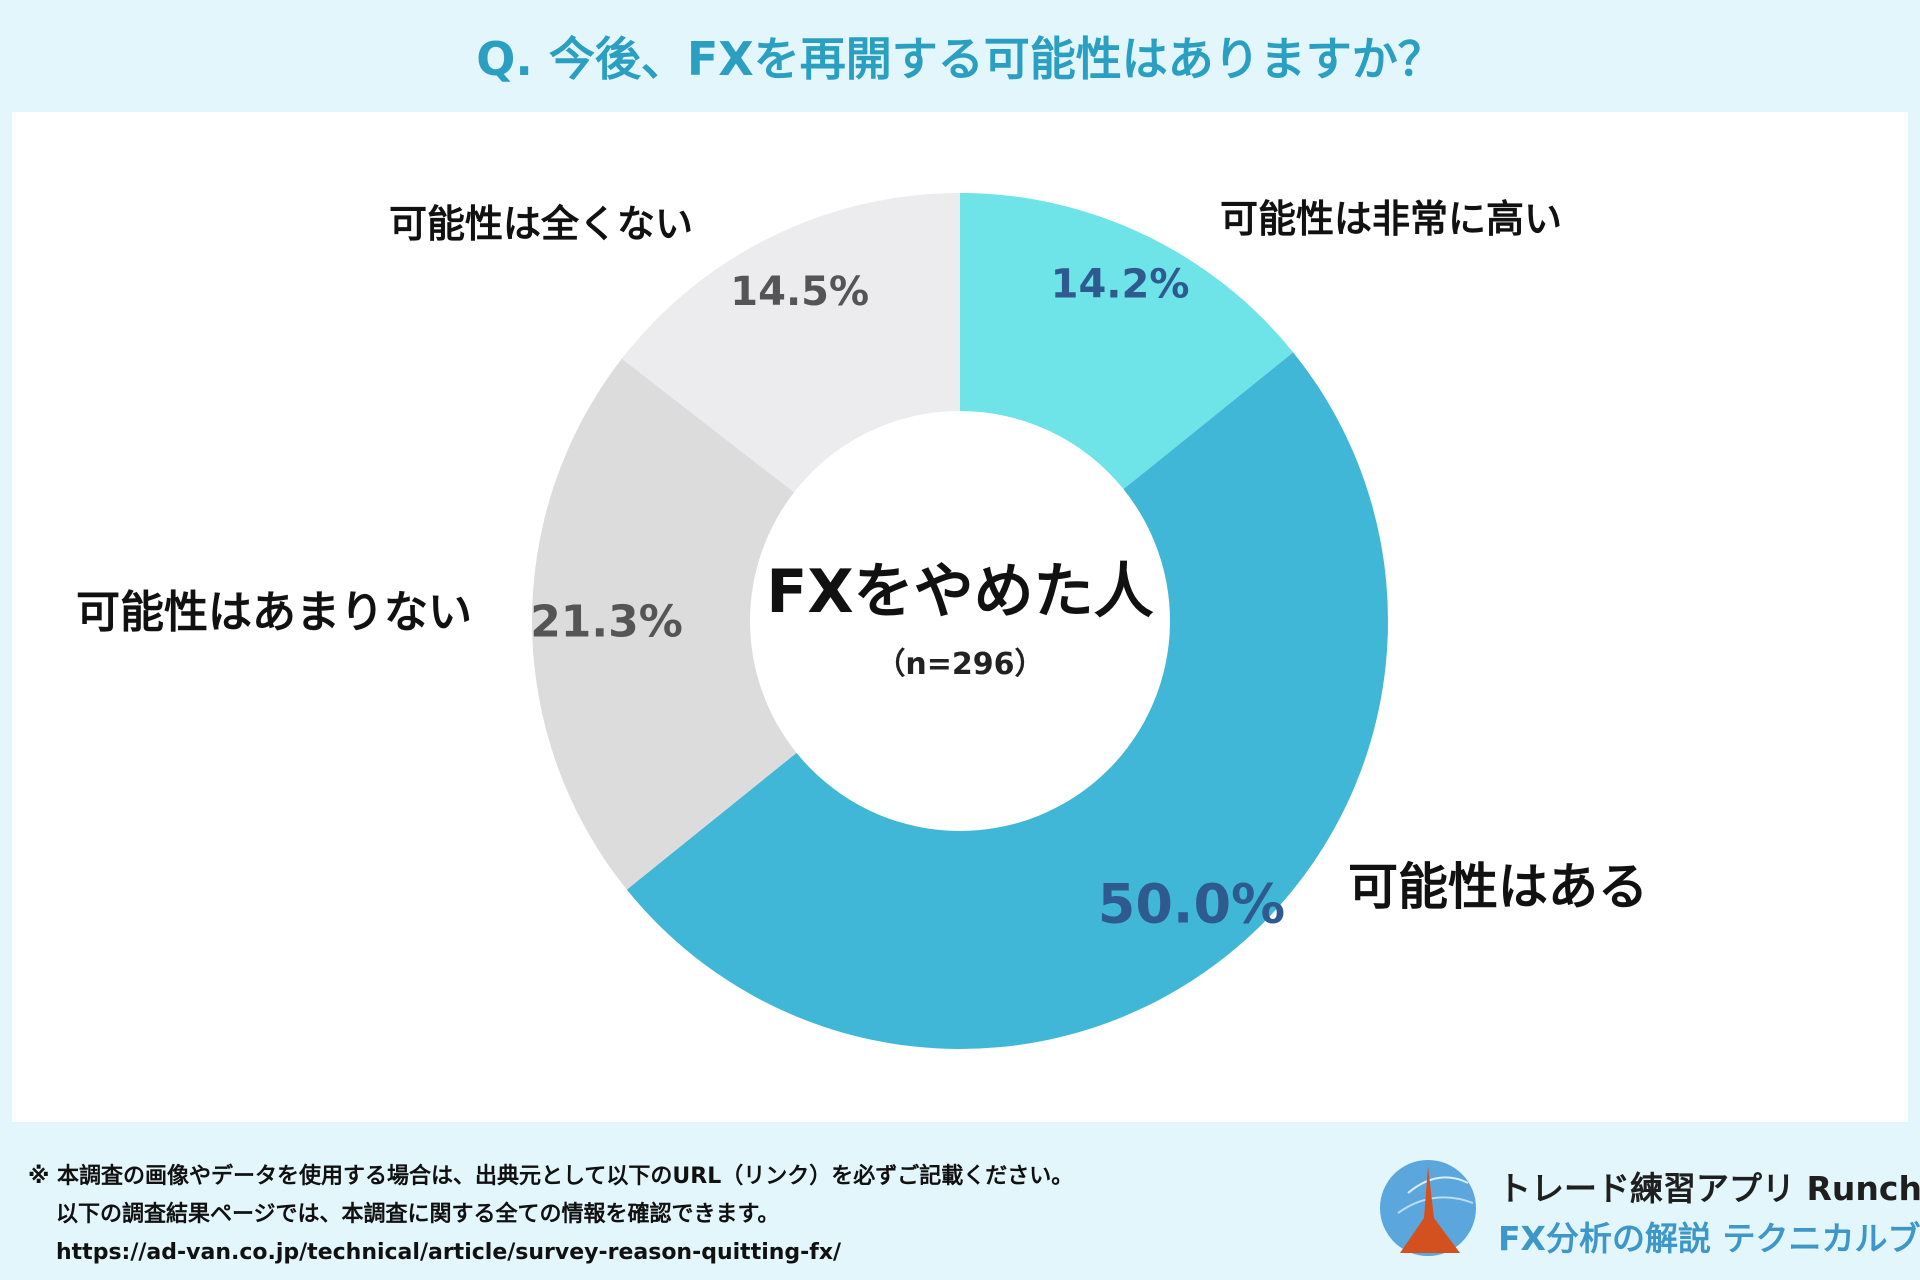 Image resolution: width=1920 pixels, height=1280 pixels. Describe the element at coordinates (1498, 887) in the screenshot. I see `category-label-possible: 可能性はある` at that location.